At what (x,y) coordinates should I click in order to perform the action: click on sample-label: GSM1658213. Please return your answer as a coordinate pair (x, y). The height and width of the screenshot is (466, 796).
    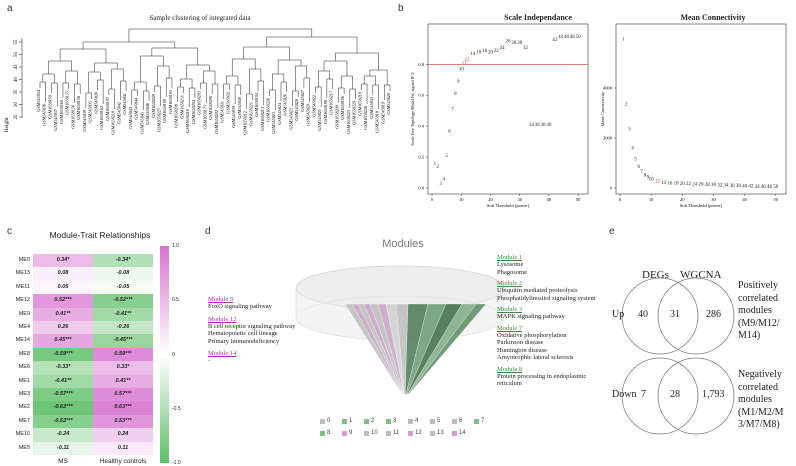
    Looking at the image, I should click on (262, 119).